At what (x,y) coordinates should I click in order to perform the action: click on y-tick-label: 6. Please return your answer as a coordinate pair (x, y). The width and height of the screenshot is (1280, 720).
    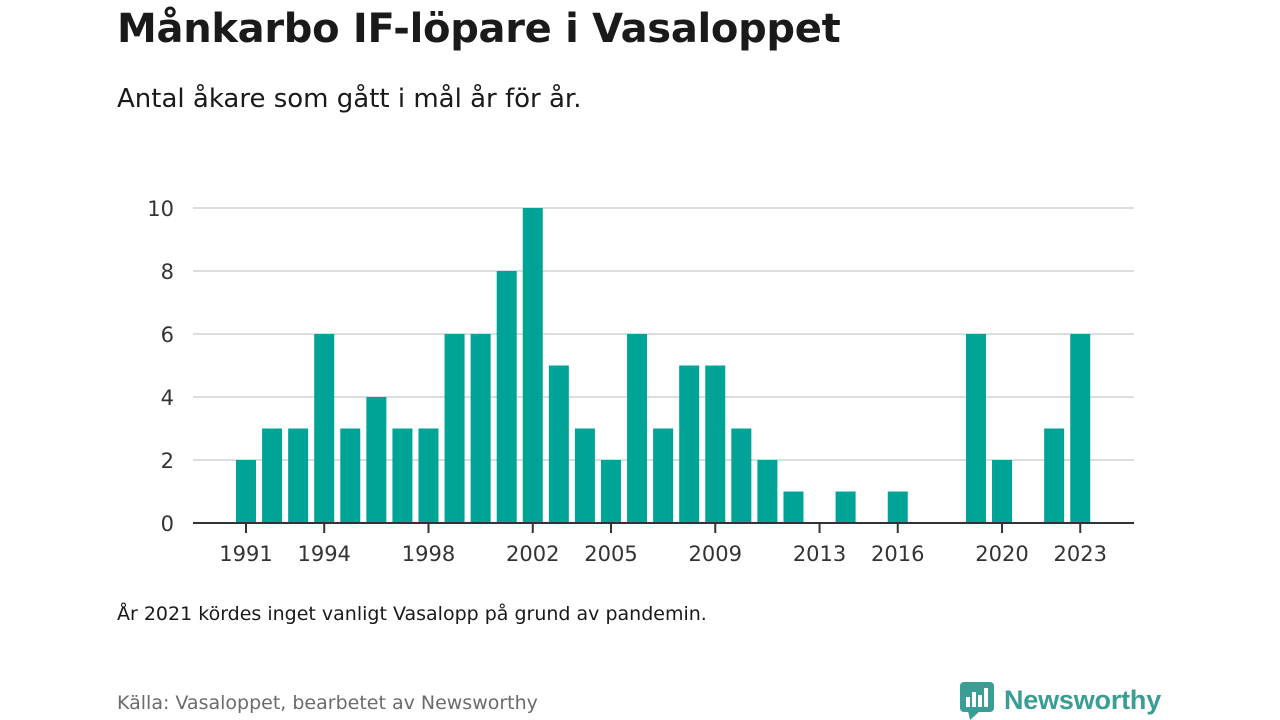
    Looking at the image, I should click on (167, 335).